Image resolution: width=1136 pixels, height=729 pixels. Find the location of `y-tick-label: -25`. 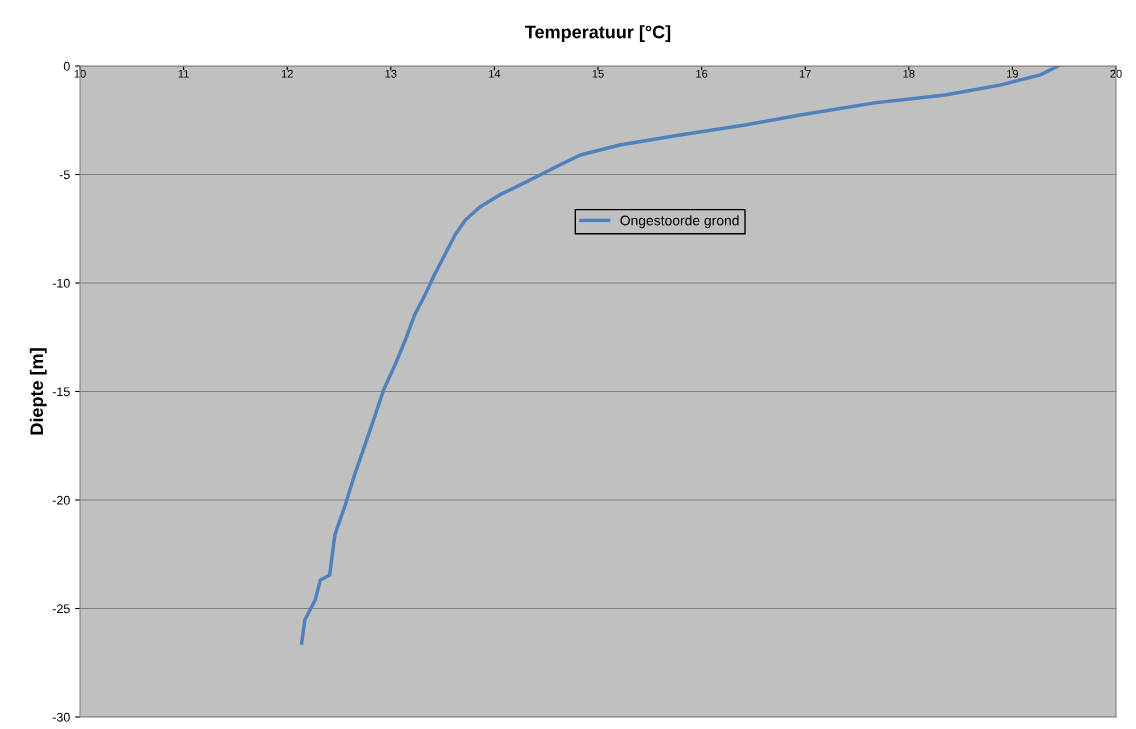

y-tick-label: -25 is located at coordinates (61, 609).